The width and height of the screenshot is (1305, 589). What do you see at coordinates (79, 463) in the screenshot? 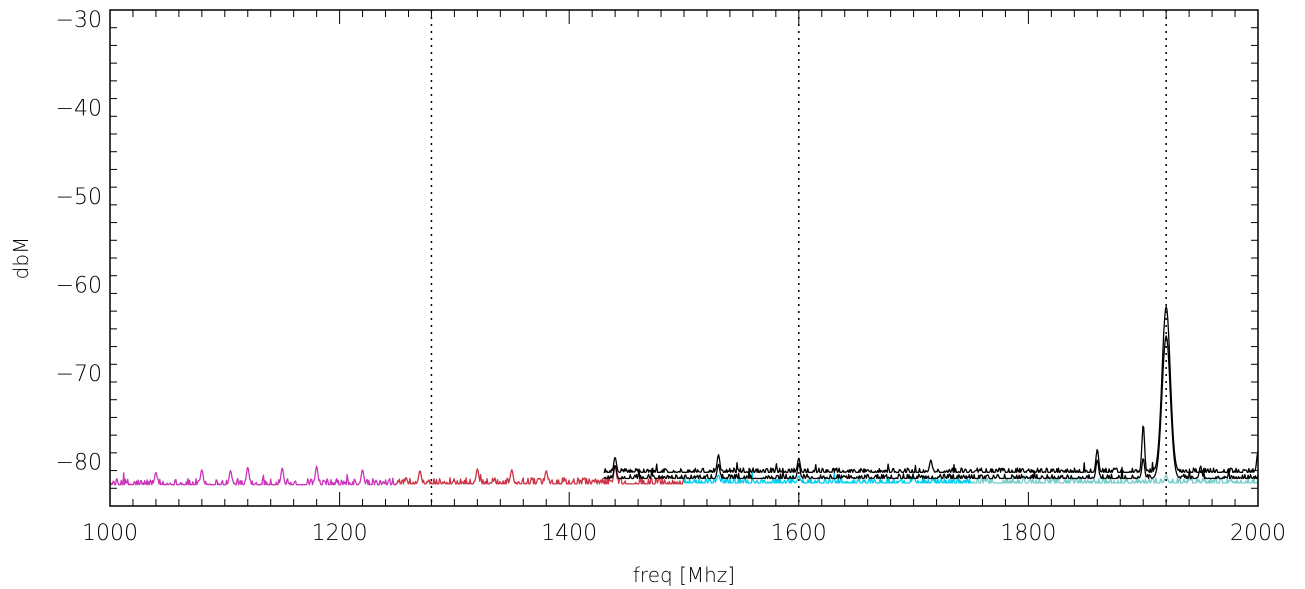
I see `y-tick-label: −80` at bounding box center [79, 463].